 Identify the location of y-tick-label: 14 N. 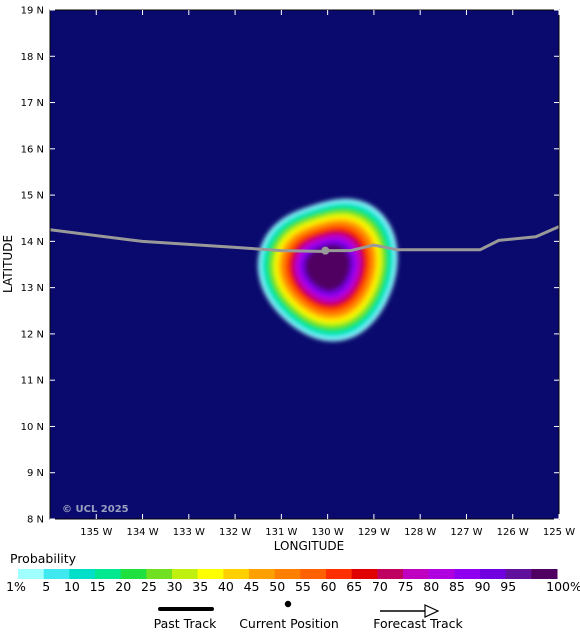
(32, 242).